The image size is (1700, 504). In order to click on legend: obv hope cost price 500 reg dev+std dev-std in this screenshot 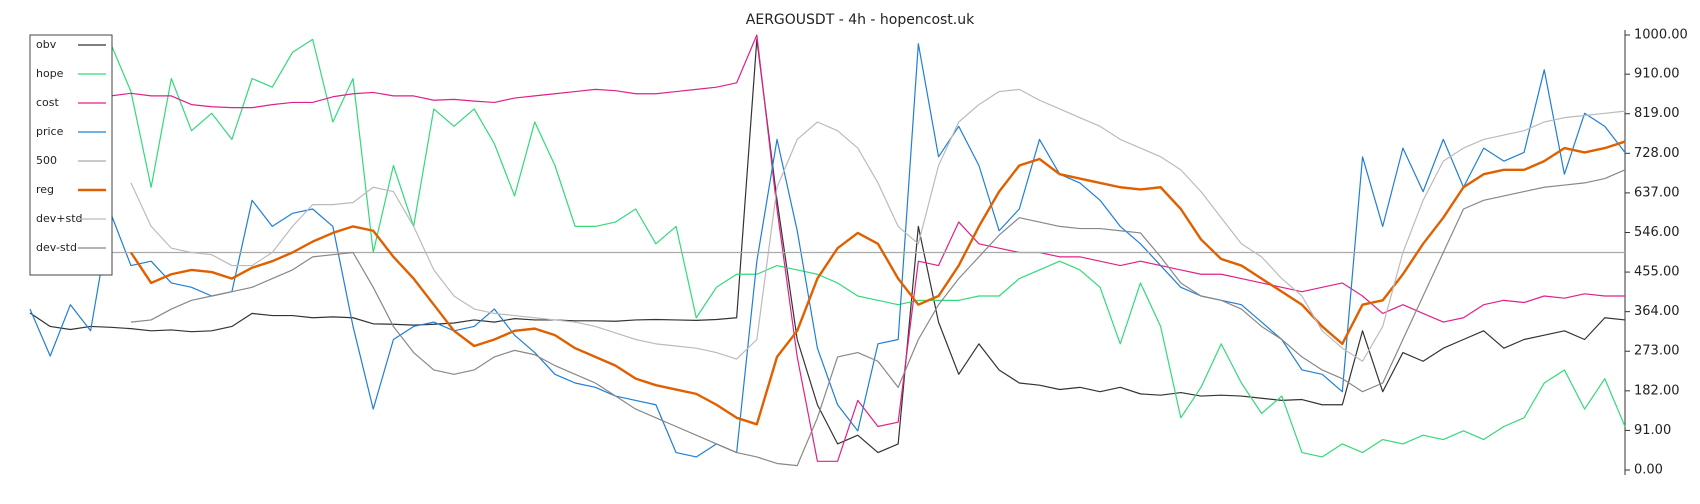, I will do `click(71, 155)`.